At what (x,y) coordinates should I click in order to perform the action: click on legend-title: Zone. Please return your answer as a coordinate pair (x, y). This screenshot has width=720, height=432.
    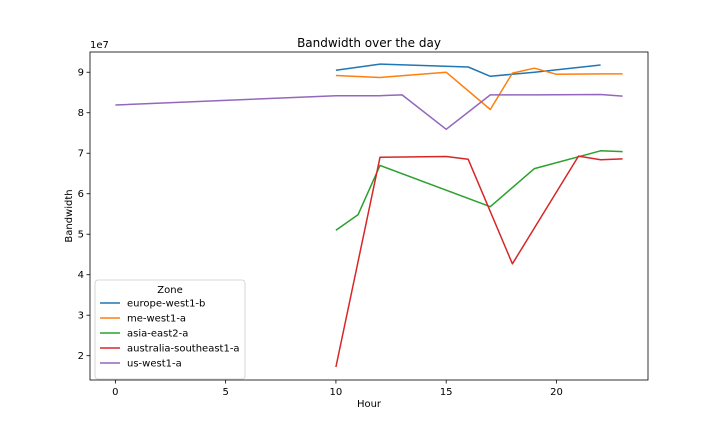
    Looking at the image, I should click on (169, 290).